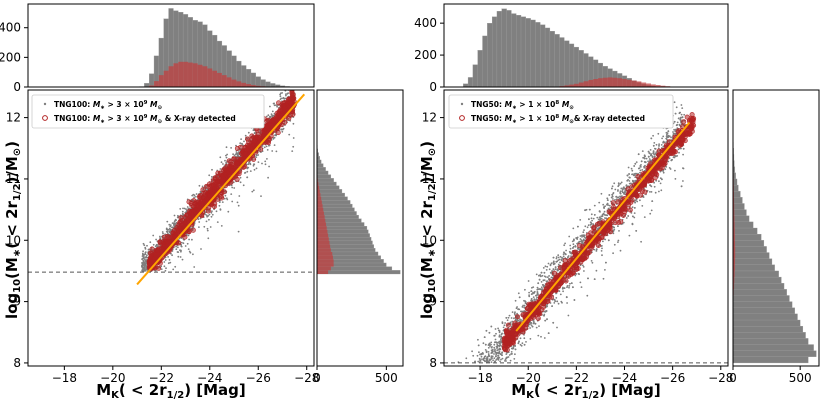 The width and height of the screenshot is (822, 400). Describe the element at coordinates (209, 378) in the screenshot. I see `x-tick-label: −24` at that location.